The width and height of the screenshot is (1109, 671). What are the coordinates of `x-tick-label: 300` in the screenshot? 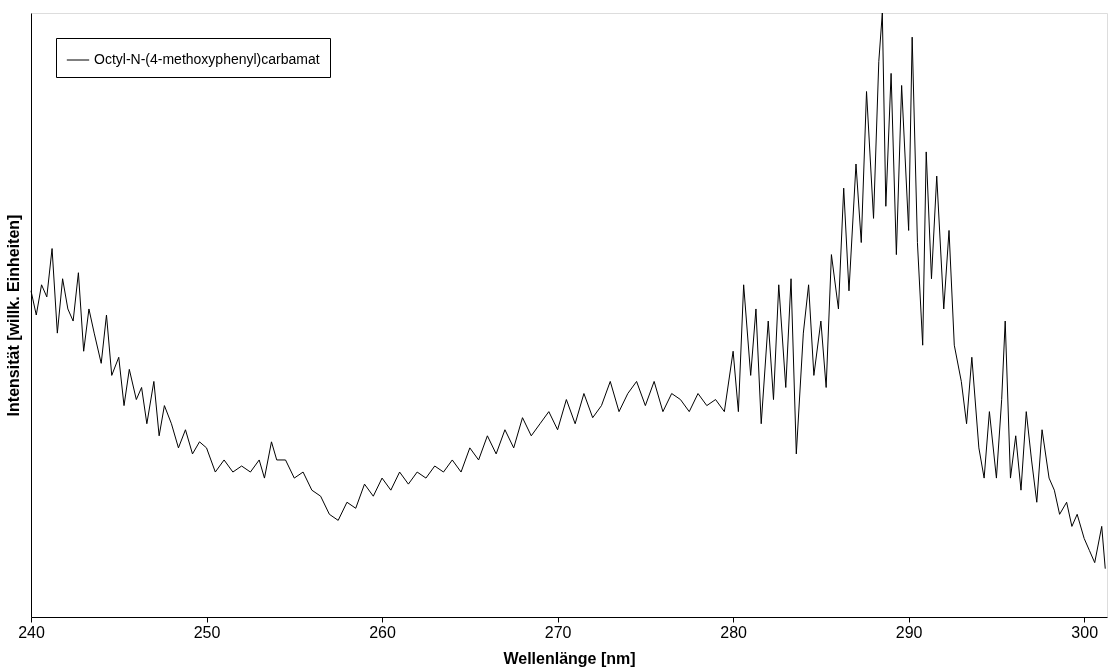 It's located at (1085, 632).